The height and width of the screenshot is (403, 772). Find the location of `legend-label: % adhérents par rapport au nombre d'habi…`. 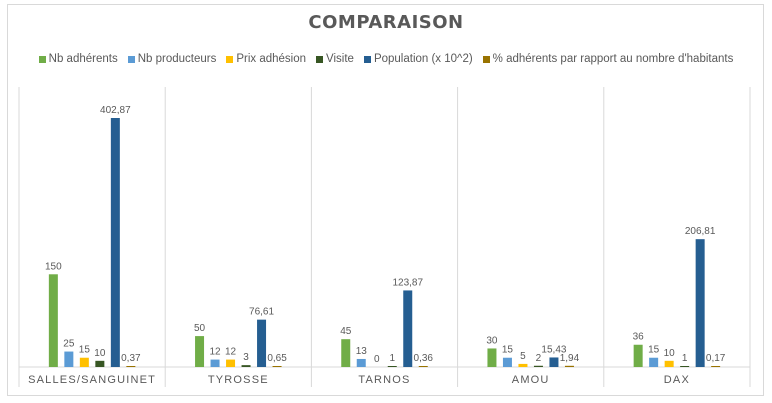

legend-label: % adhérents par rapport au nombre d'habi… is located at coordinates (613, 59).